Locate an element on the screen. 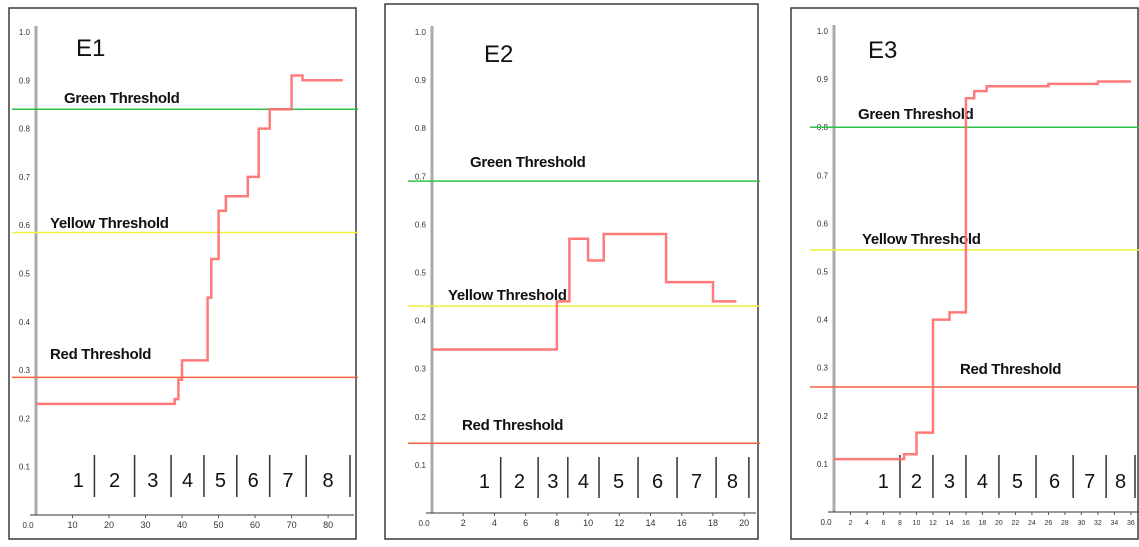 This screenshot has width=1139, height=547. e2-x-tick-label: 14 is located at coordinates (651, 523).